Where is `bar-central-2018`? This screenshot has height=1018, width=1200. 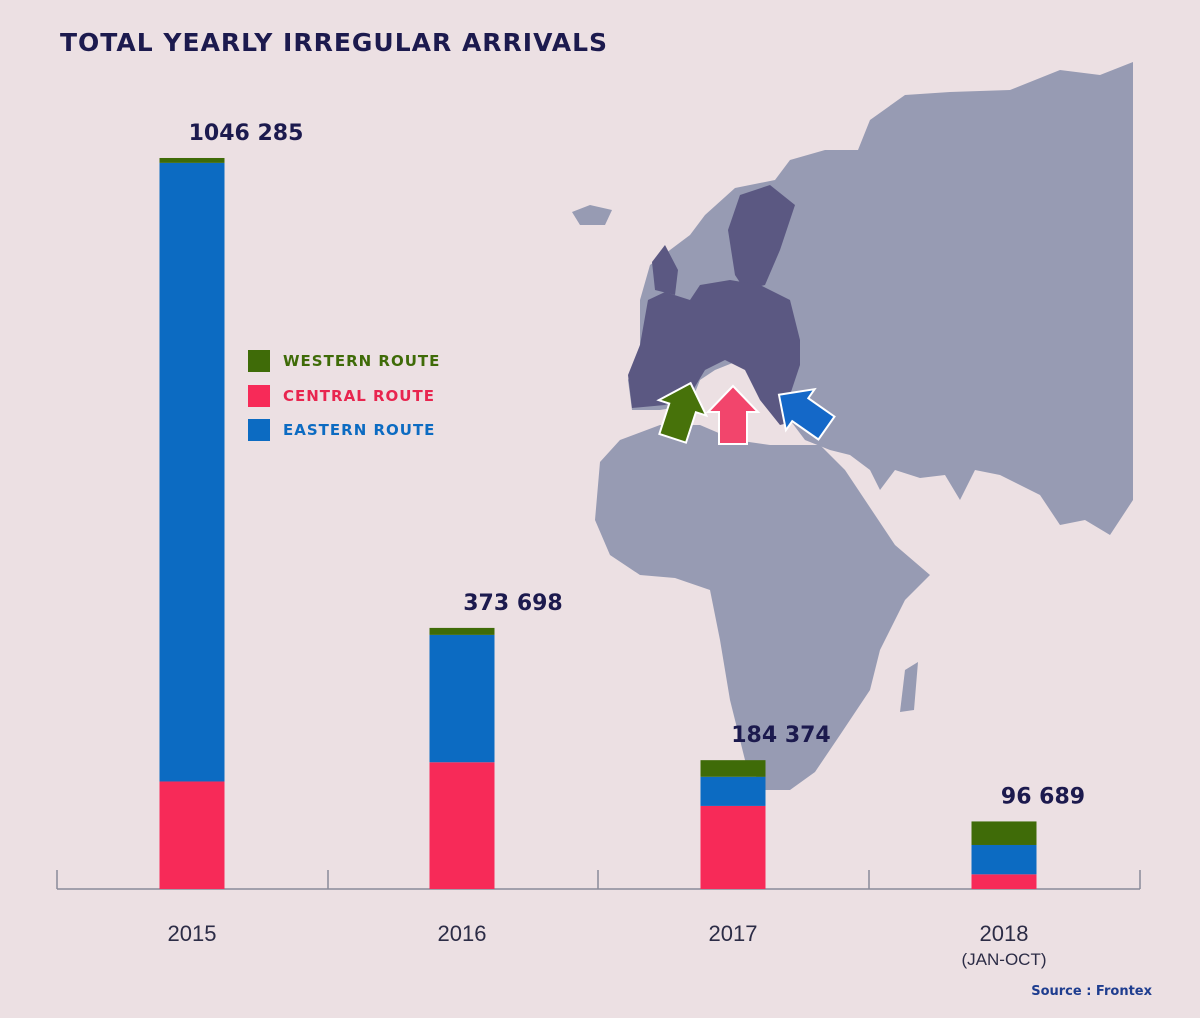
bar-central-2018 is located at coordinates (1004, 881).